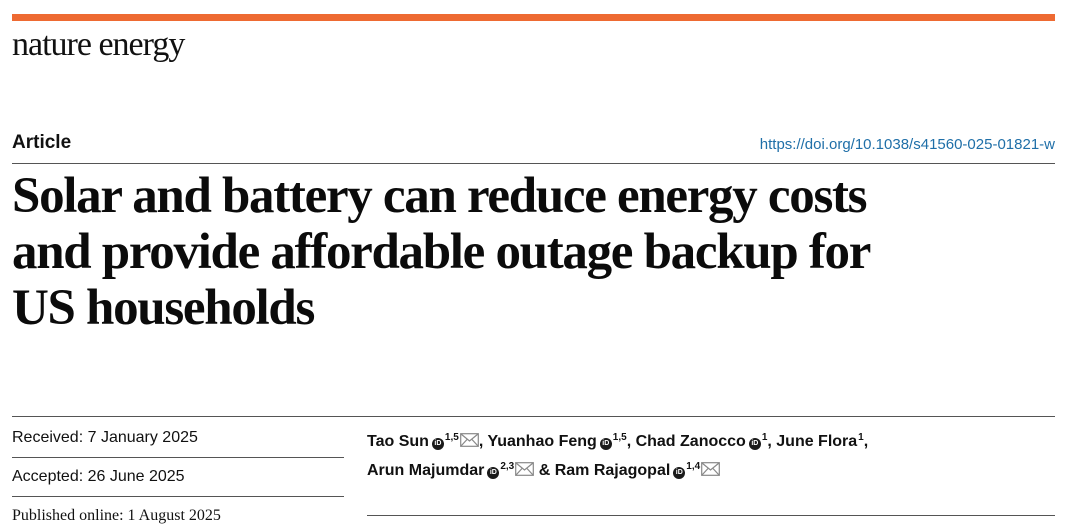  I want to click on accepted-date: Accepted: 26 June 2025, so click(98, 476).